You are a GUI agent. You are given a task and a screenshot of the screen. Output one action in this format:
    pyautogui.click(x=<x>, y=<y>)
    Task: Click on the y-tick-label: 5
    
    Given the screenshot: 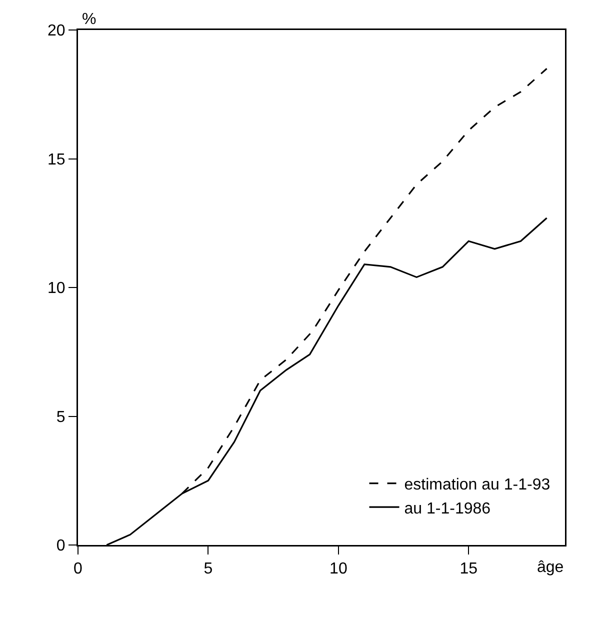 What is the action you would take?
    pyautogui.click(x=61, y=417)
    